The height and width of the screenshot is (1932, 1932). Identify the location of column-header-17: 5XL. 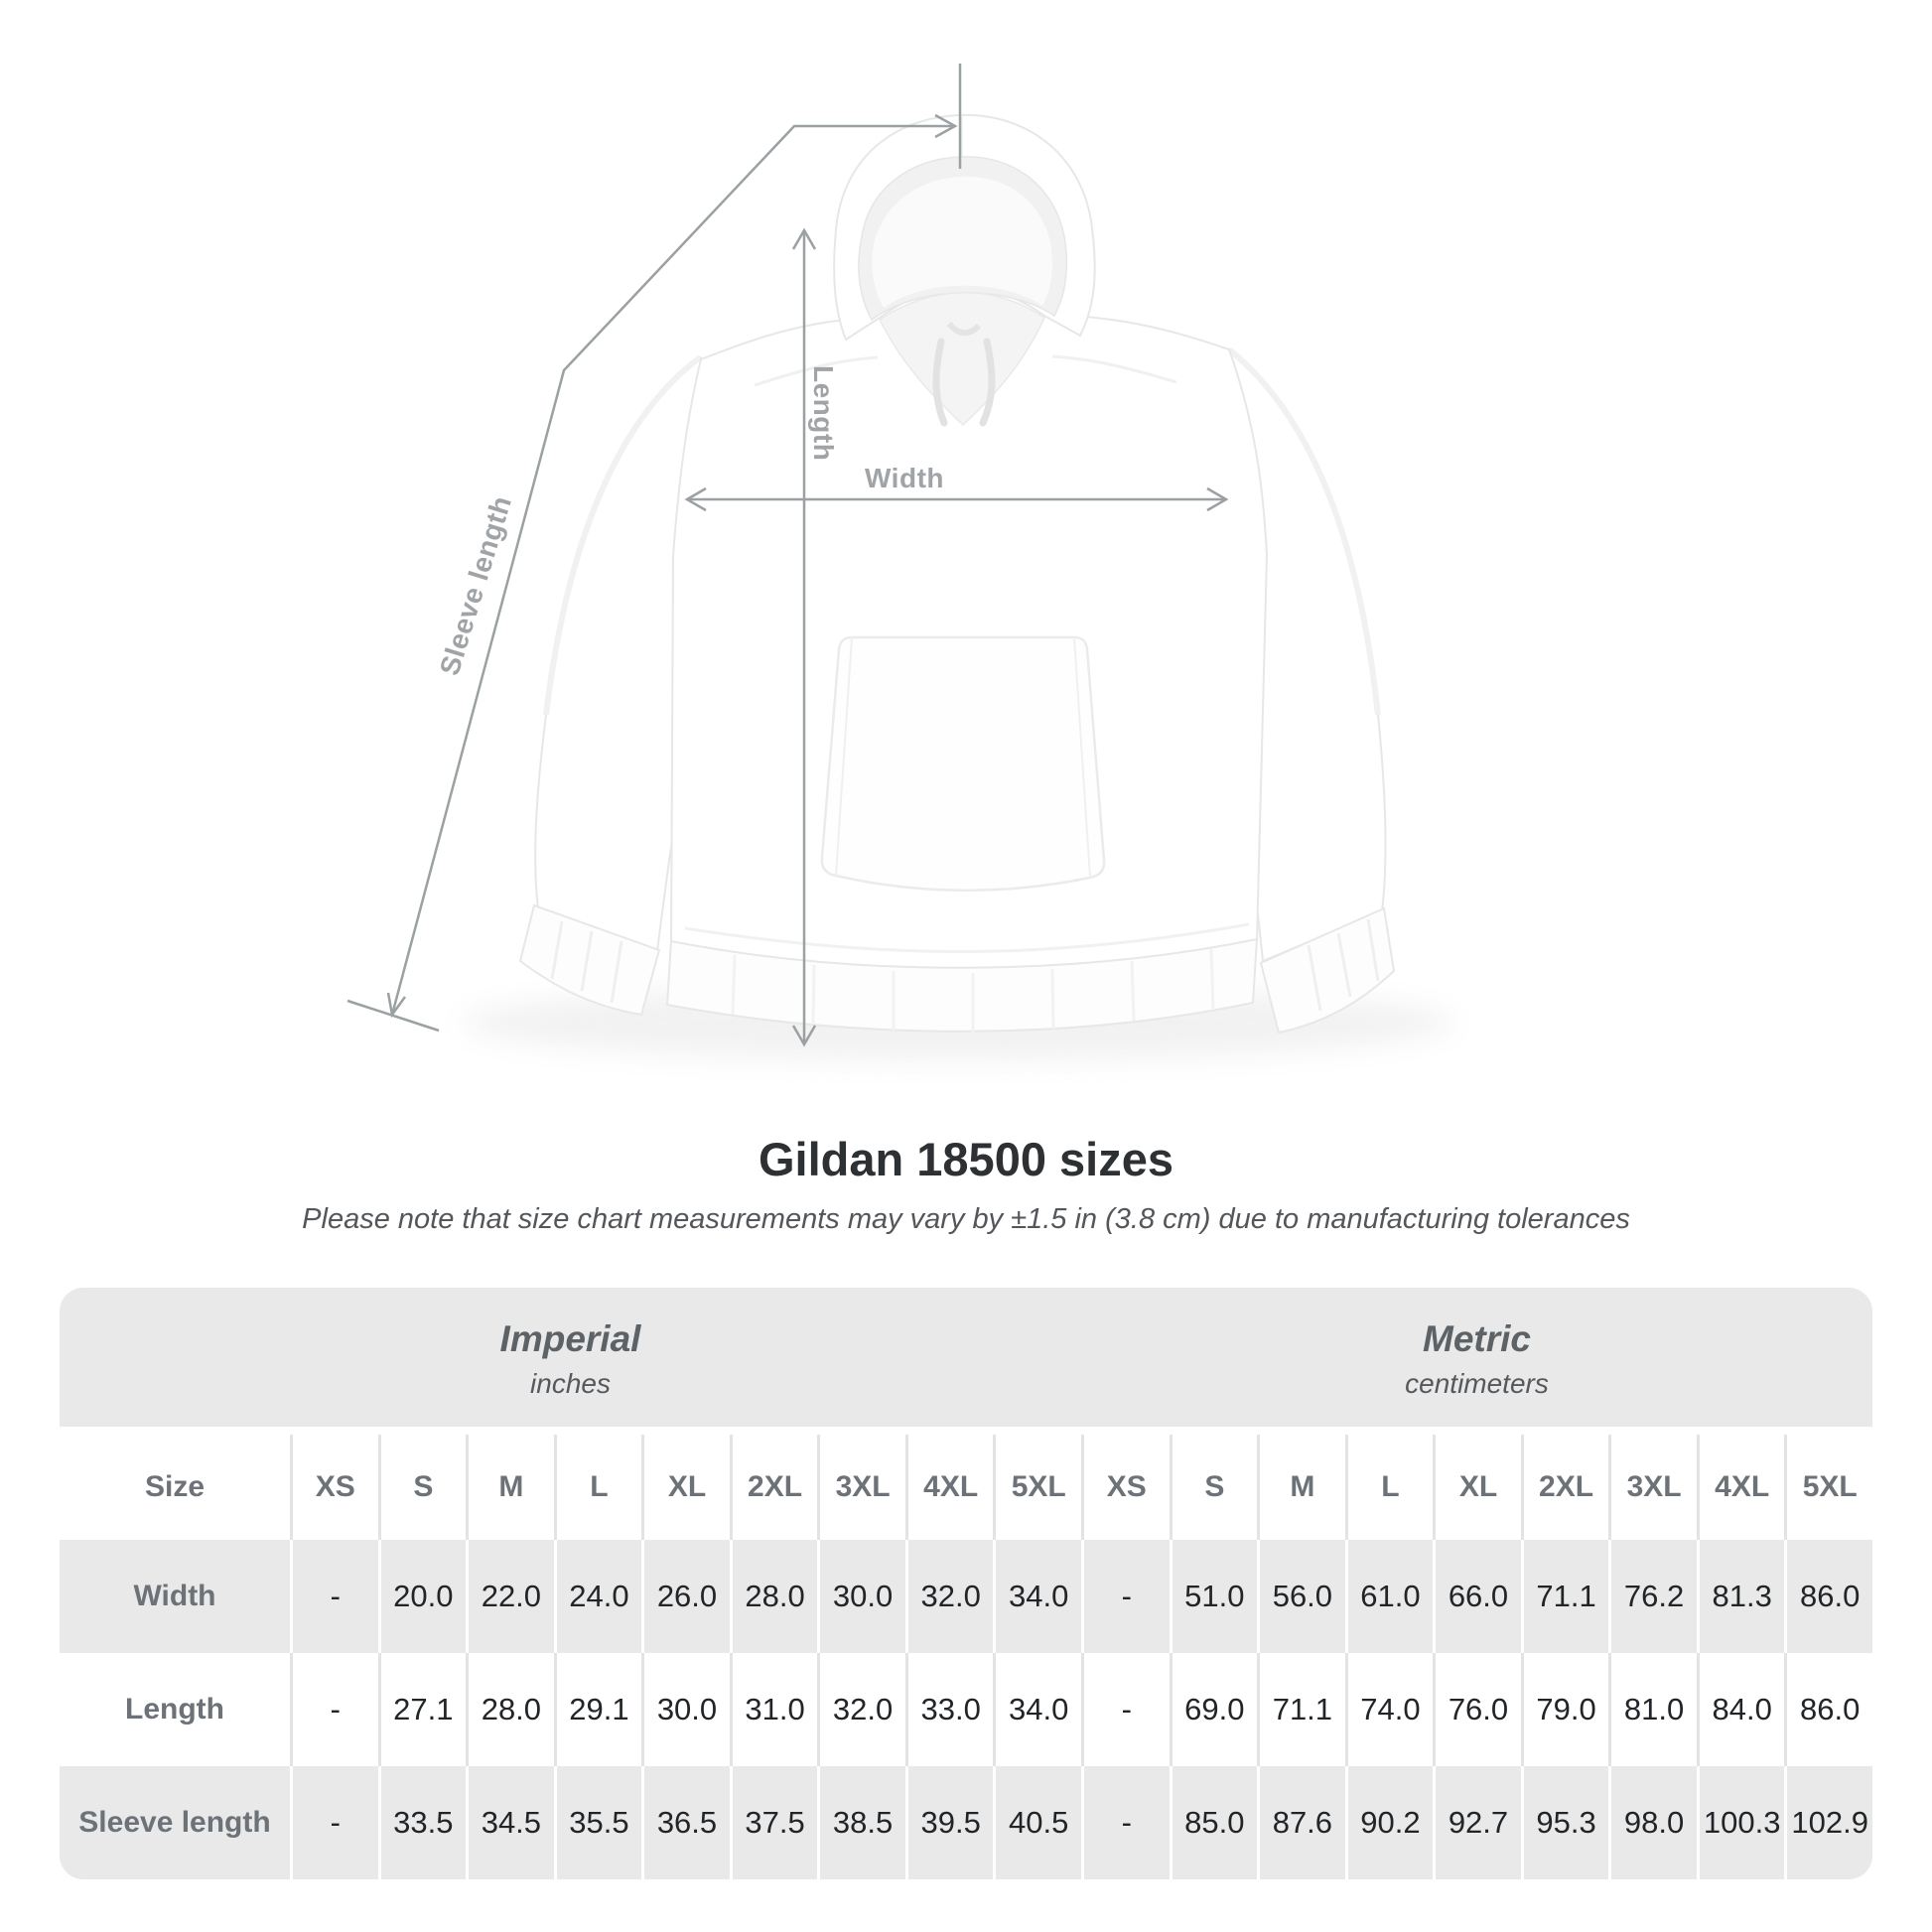
(1828, 1488).